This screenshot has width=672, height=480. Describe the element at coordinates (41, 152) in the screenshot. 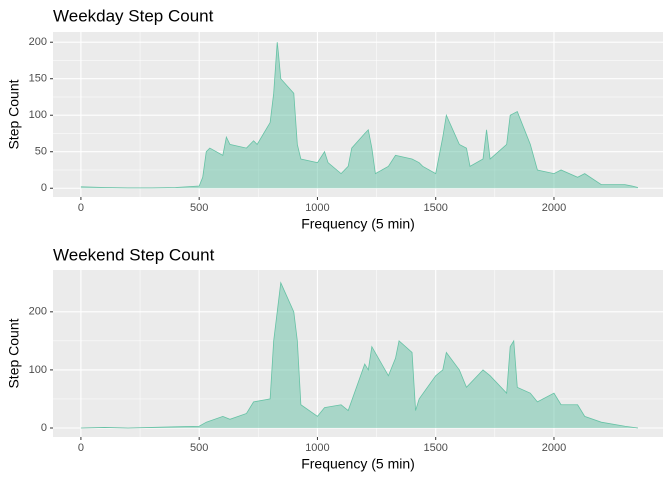

I see `y-tick-label: 50` at that location.